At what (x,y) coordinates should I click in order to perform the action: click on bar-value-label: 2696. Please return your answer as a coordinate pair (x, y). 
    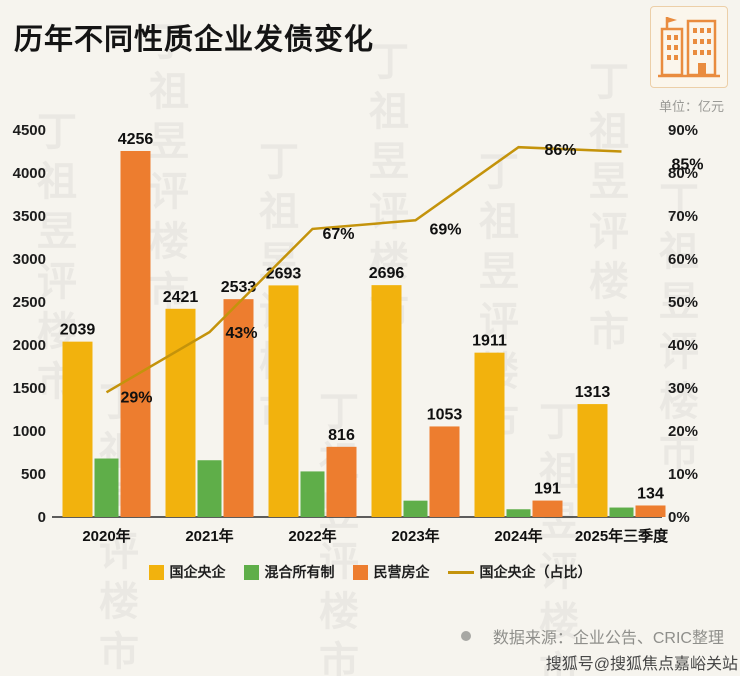
    Looking at the image, I should click on (387, 273).